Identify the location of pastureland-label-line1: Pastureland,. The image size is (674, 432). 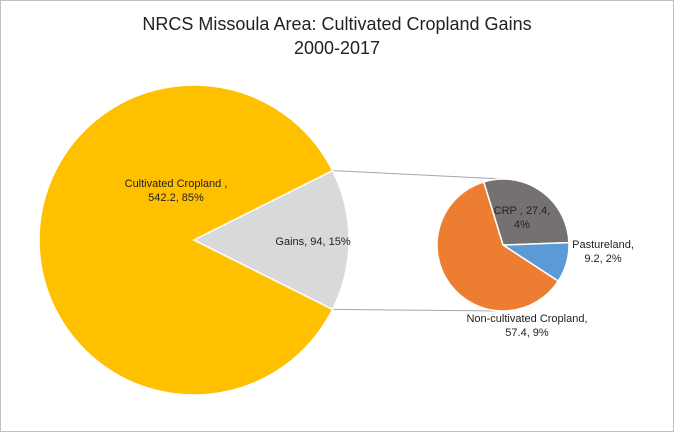
(603, 245).